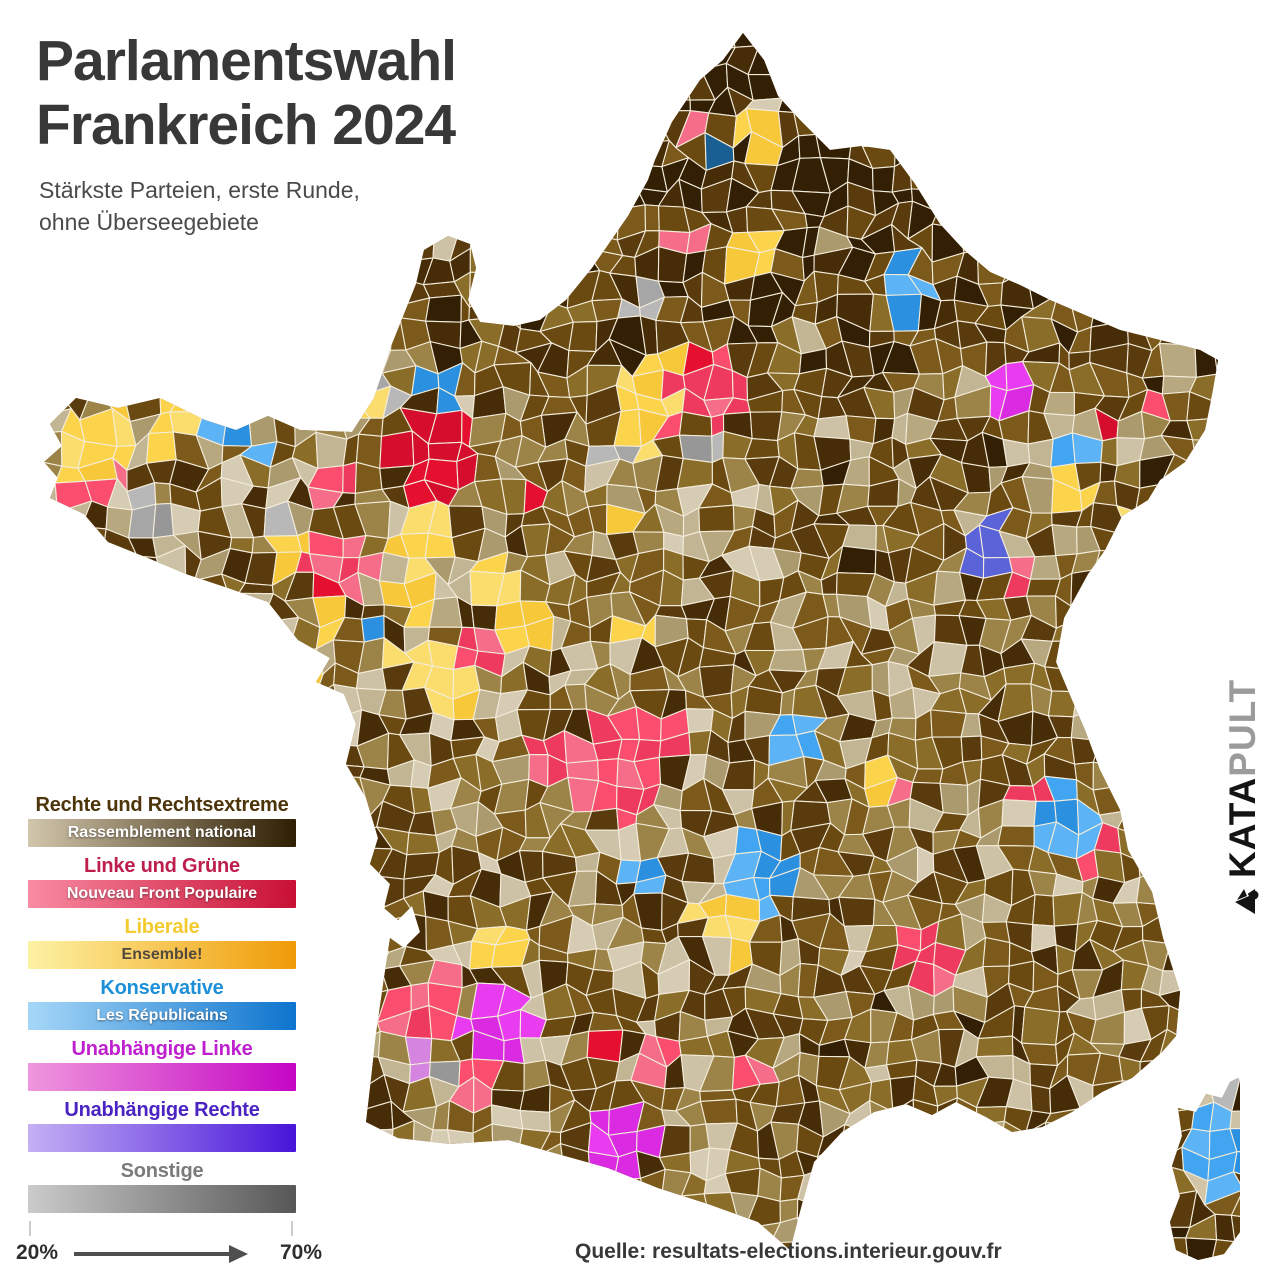 The width and height of the screenshot is (1280, 1280). I want to click on legend-gradient-bar-lr: Les Républicains, so click(162, 1016).